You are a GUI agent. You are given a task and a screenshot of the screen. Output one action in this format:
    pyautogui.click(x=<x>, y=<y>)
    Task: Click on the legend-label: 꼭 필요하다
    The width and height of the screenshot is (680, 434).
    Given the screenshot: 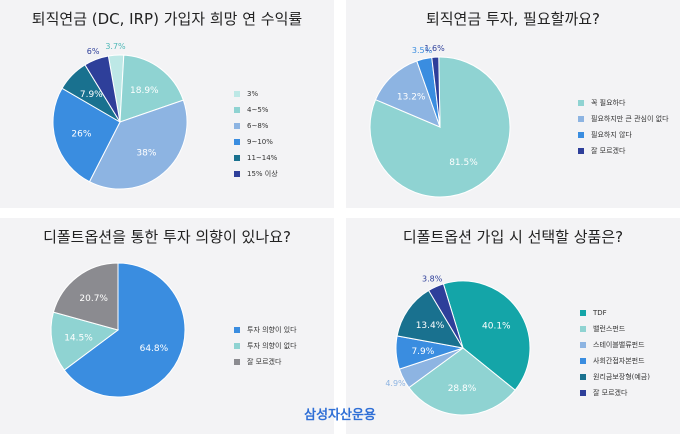 What is the action you would take?
    pyautogui.click(x=608, y=103)
    